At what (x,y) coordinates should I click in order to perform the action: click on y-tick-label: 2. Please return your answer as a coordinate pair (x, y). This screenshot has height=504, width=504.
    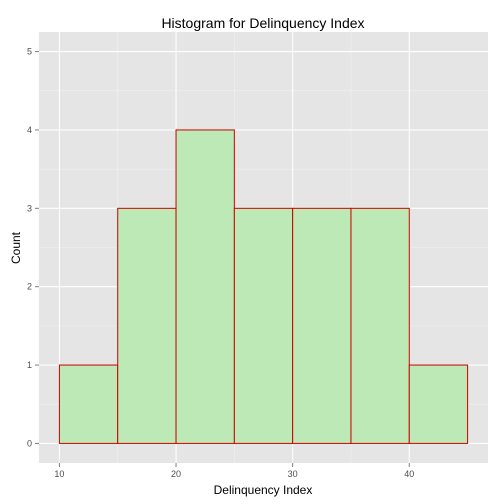
    Looking at the image, I should click on (29, 287).